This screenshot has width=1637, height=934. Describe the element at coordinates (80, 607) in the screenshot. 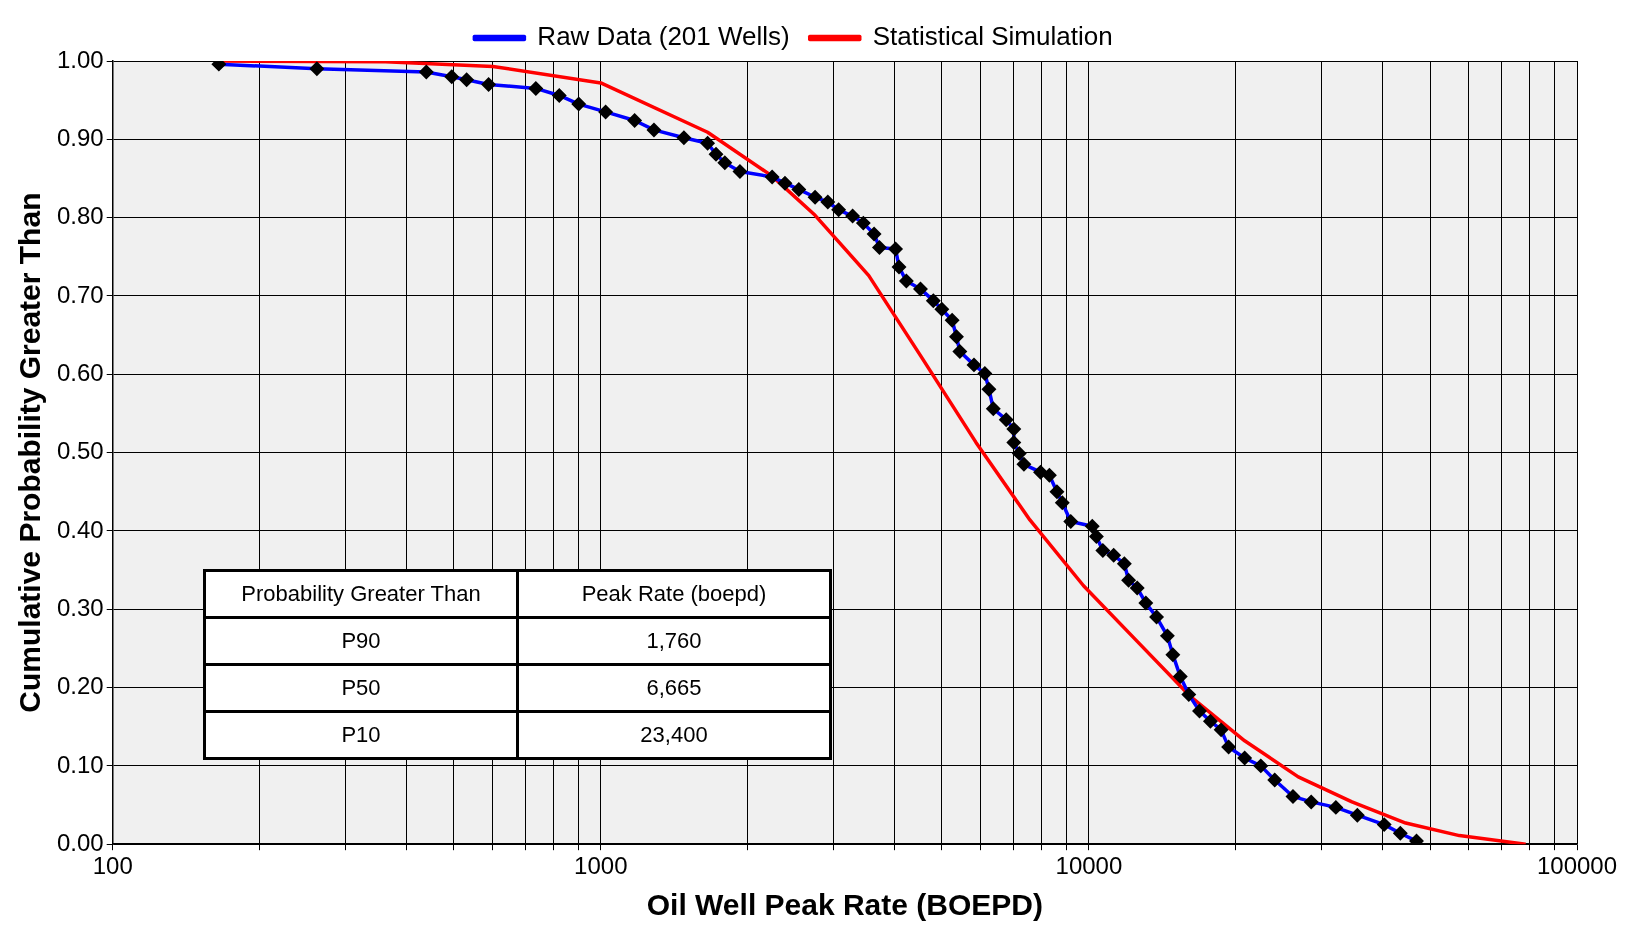

I see `y-tick-label: 0.30` at that location.